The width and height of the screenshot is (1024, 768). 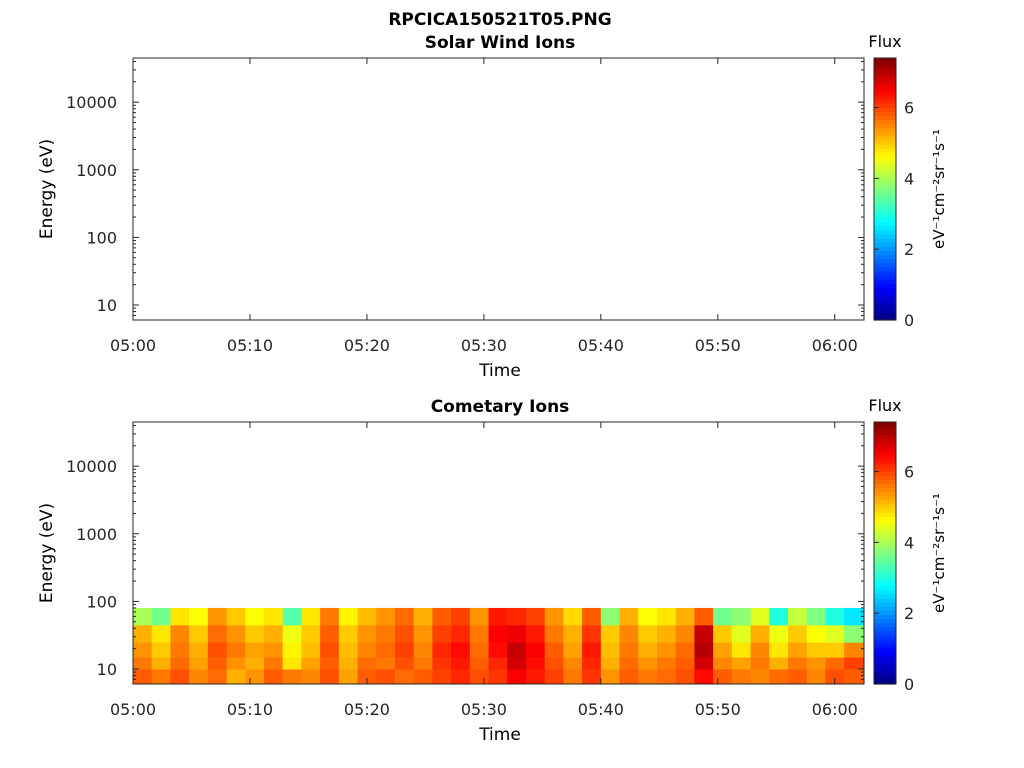 I want to click on y-tick-label: 100, so click(x=101, y=601).